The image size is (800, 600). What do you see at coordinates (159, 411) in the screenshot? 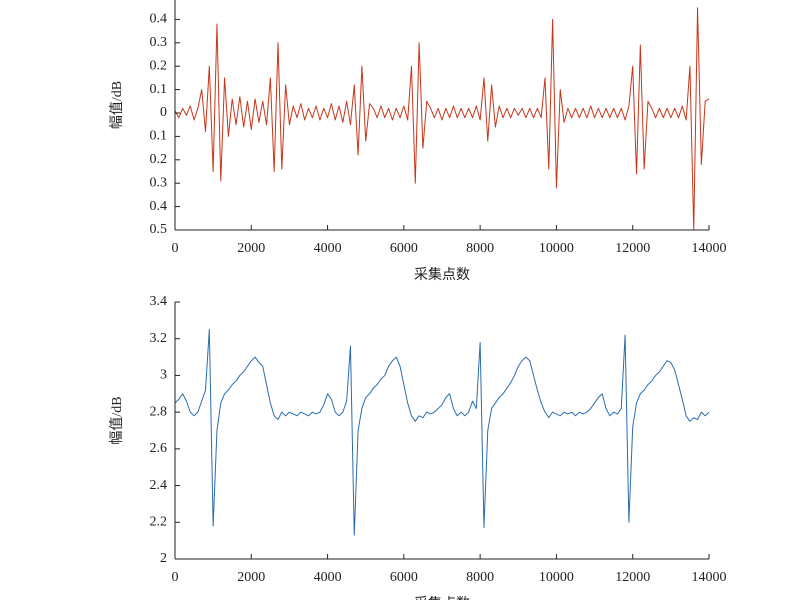
I see `y-tick-label: 2.8` at bounding box center [159, 411].